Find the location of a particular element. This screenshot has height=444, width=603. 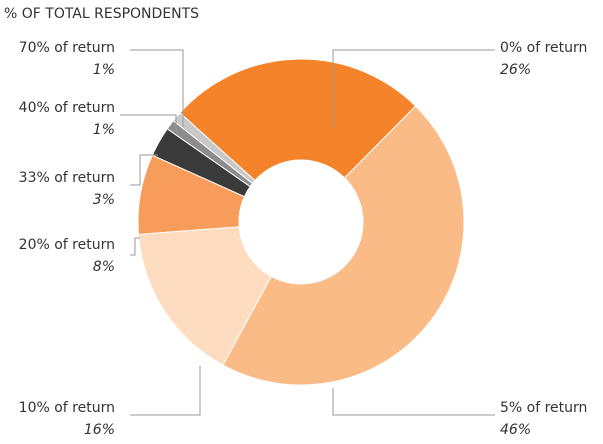

slice-label: 10% of return is located at coordinates (67, 408).